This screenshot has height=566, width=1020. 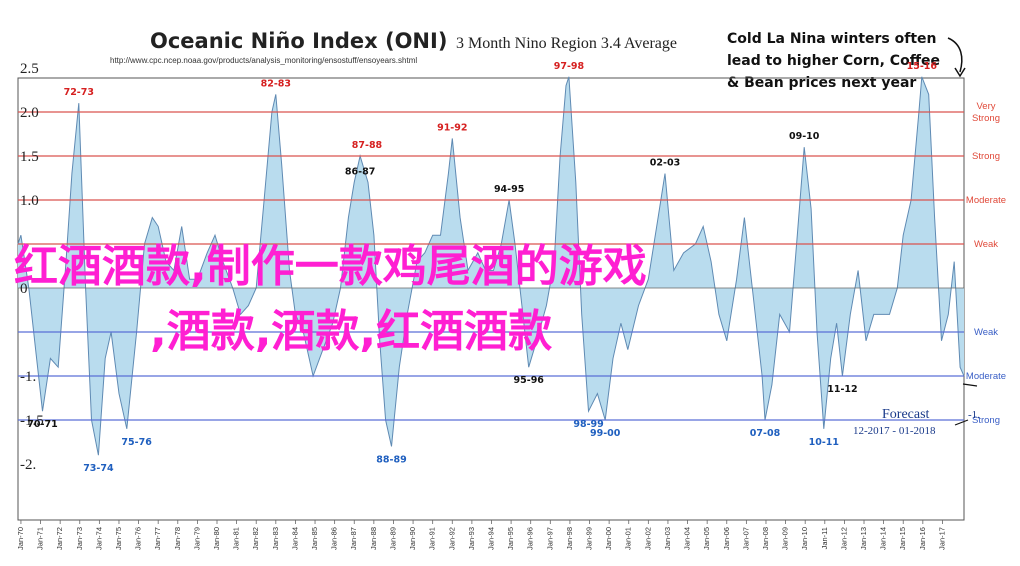 What do you see at coordinates (745, 538) in the screenshot?
I see `x-tick-label: Jan-07` at bounding box center [745, 538].